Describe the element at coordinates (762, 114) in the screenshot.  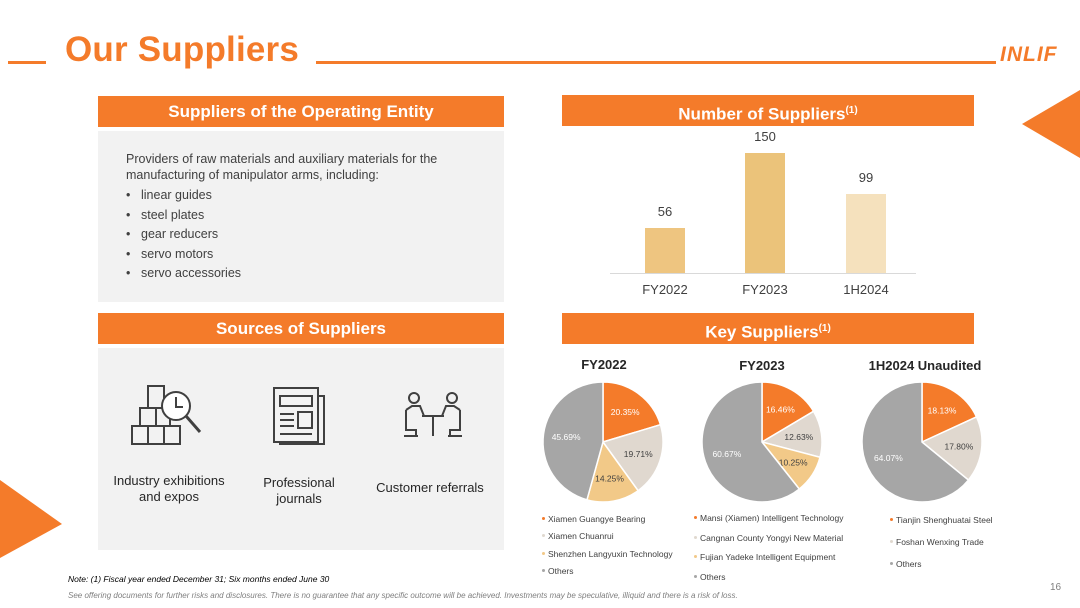
I see `banner-text: Number of Suppliers` at that location.